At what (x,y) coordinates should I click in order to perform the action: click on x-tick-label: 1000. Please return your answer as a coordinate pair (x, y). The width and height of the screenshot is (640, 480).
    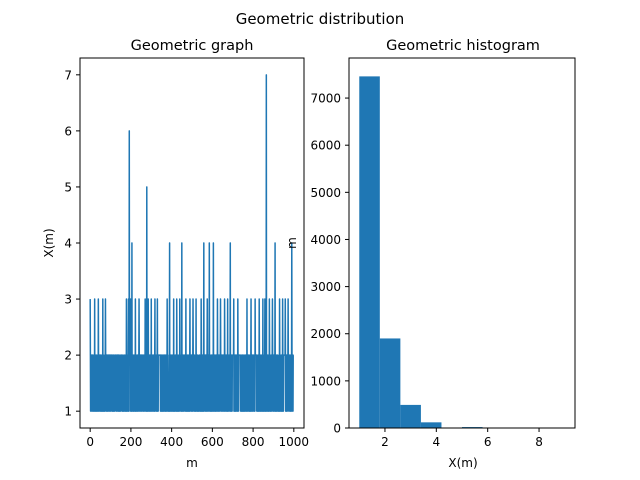
    Looking at the image, I should click on (294, 442).